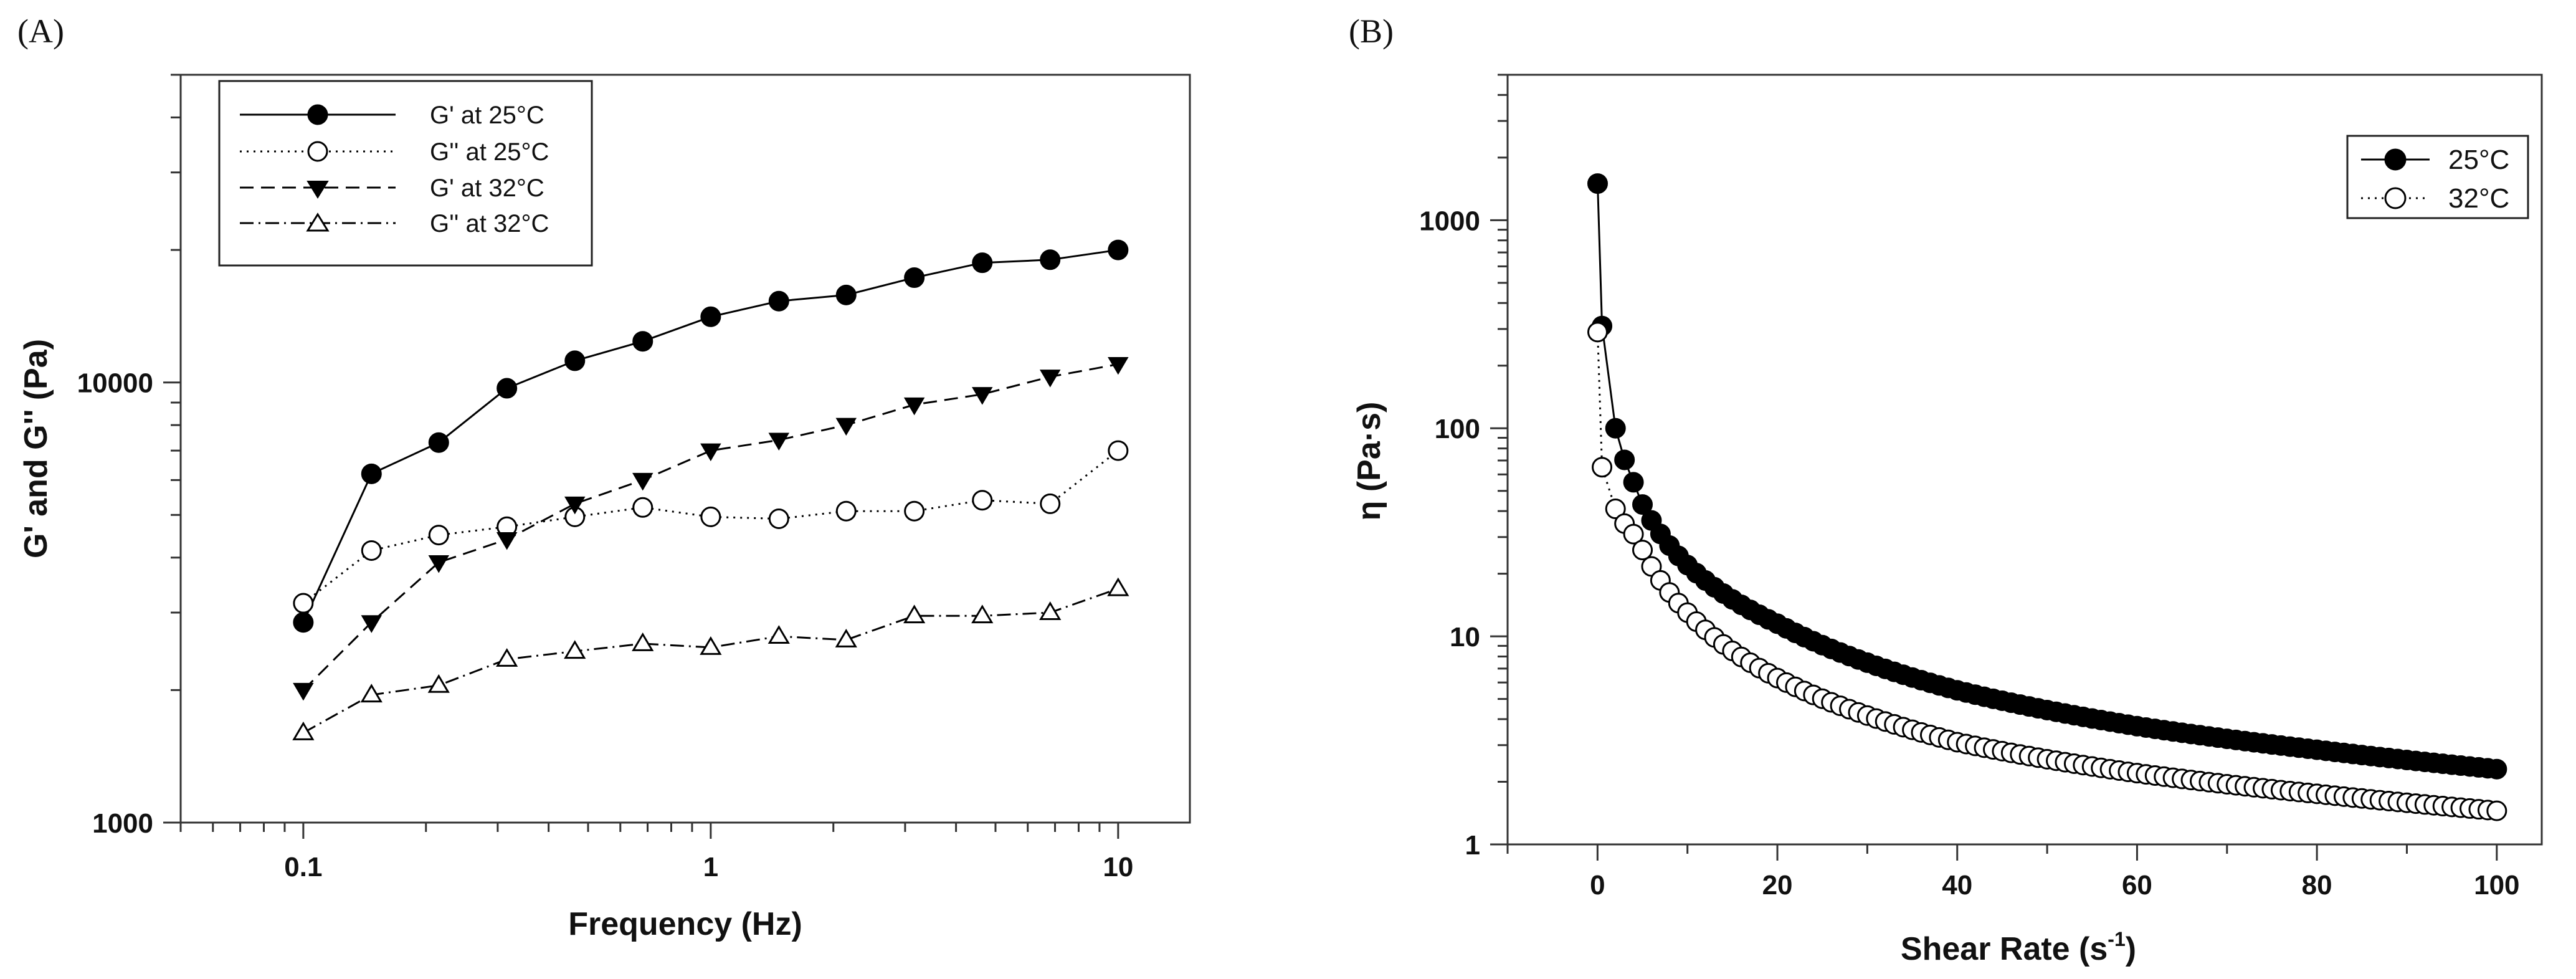 The height and width of the screenshot is (979, 2576). What do you see at coordinates (2116, 939) in the screenshot?
I see `panel-b-x-axis-title-sup: -1` at bounding box center [2116, 939].